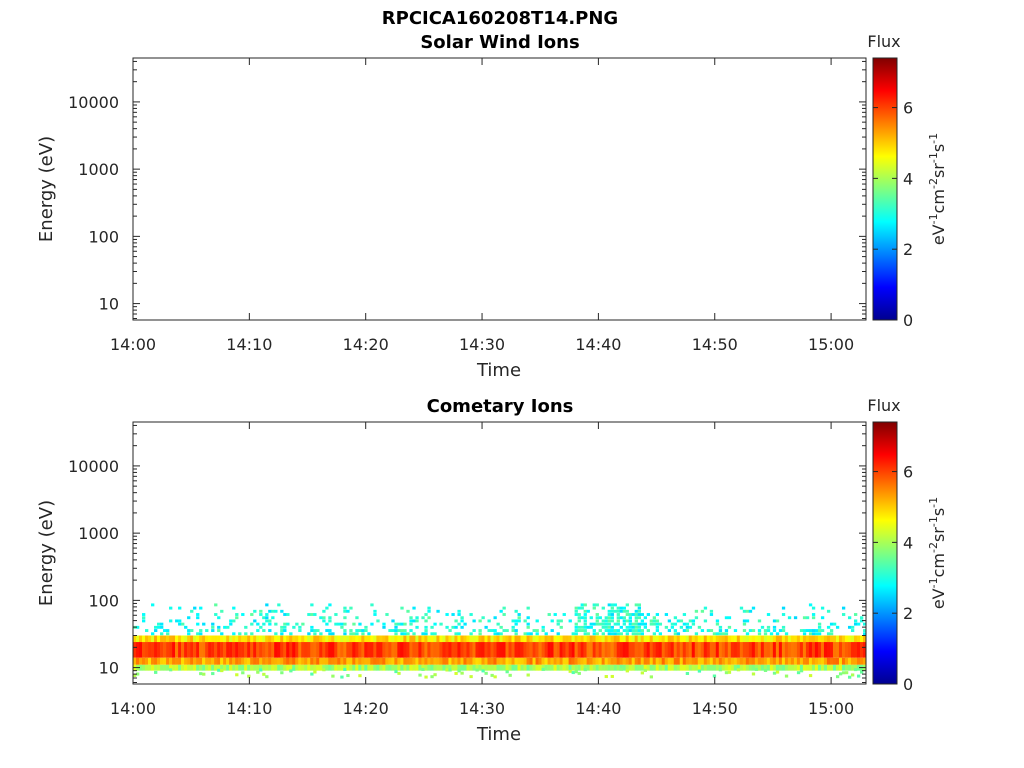  What do you see at coordinates (908, 684) in the screenshot?
I see `colorbar-tick-label: 0` at bounding box center [908, 684].